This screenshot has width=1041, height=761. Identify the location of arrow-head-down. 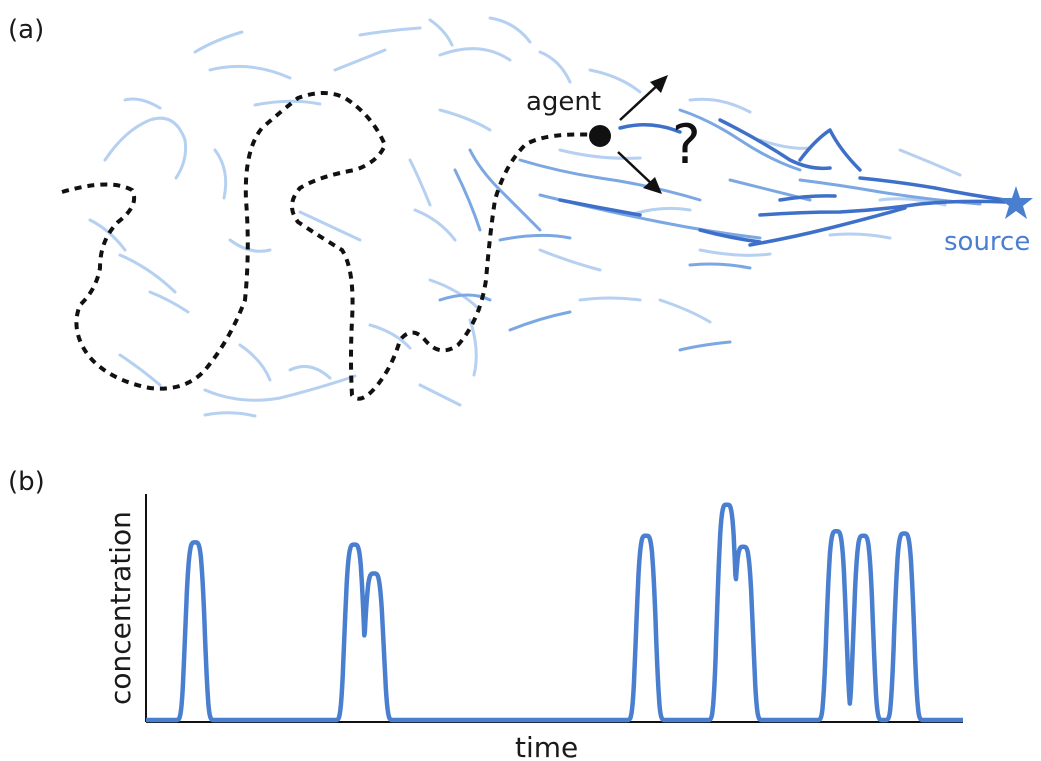
(652, 185).